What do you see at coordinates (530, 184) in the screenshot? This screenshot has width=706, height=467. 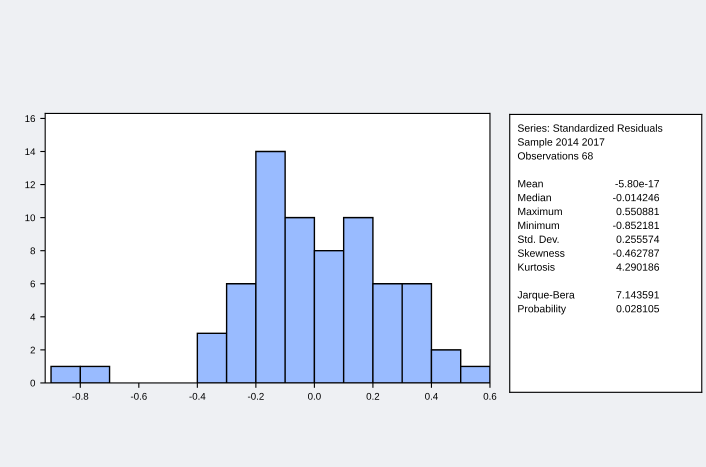 I see `text: Mean` at bounding box center [530, 184].